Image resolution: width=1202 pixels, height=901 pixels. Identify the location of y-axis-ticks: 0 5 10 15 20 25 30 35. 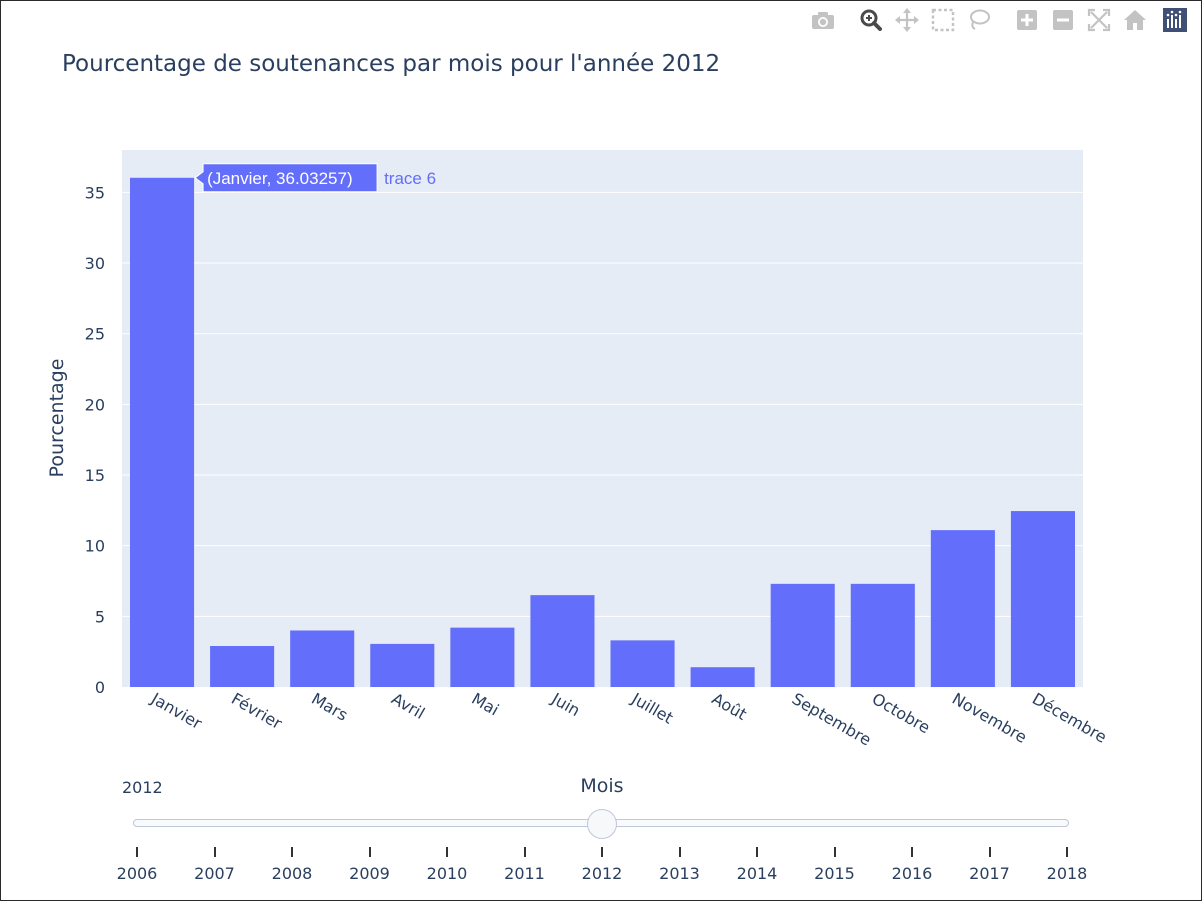
(95, 440).